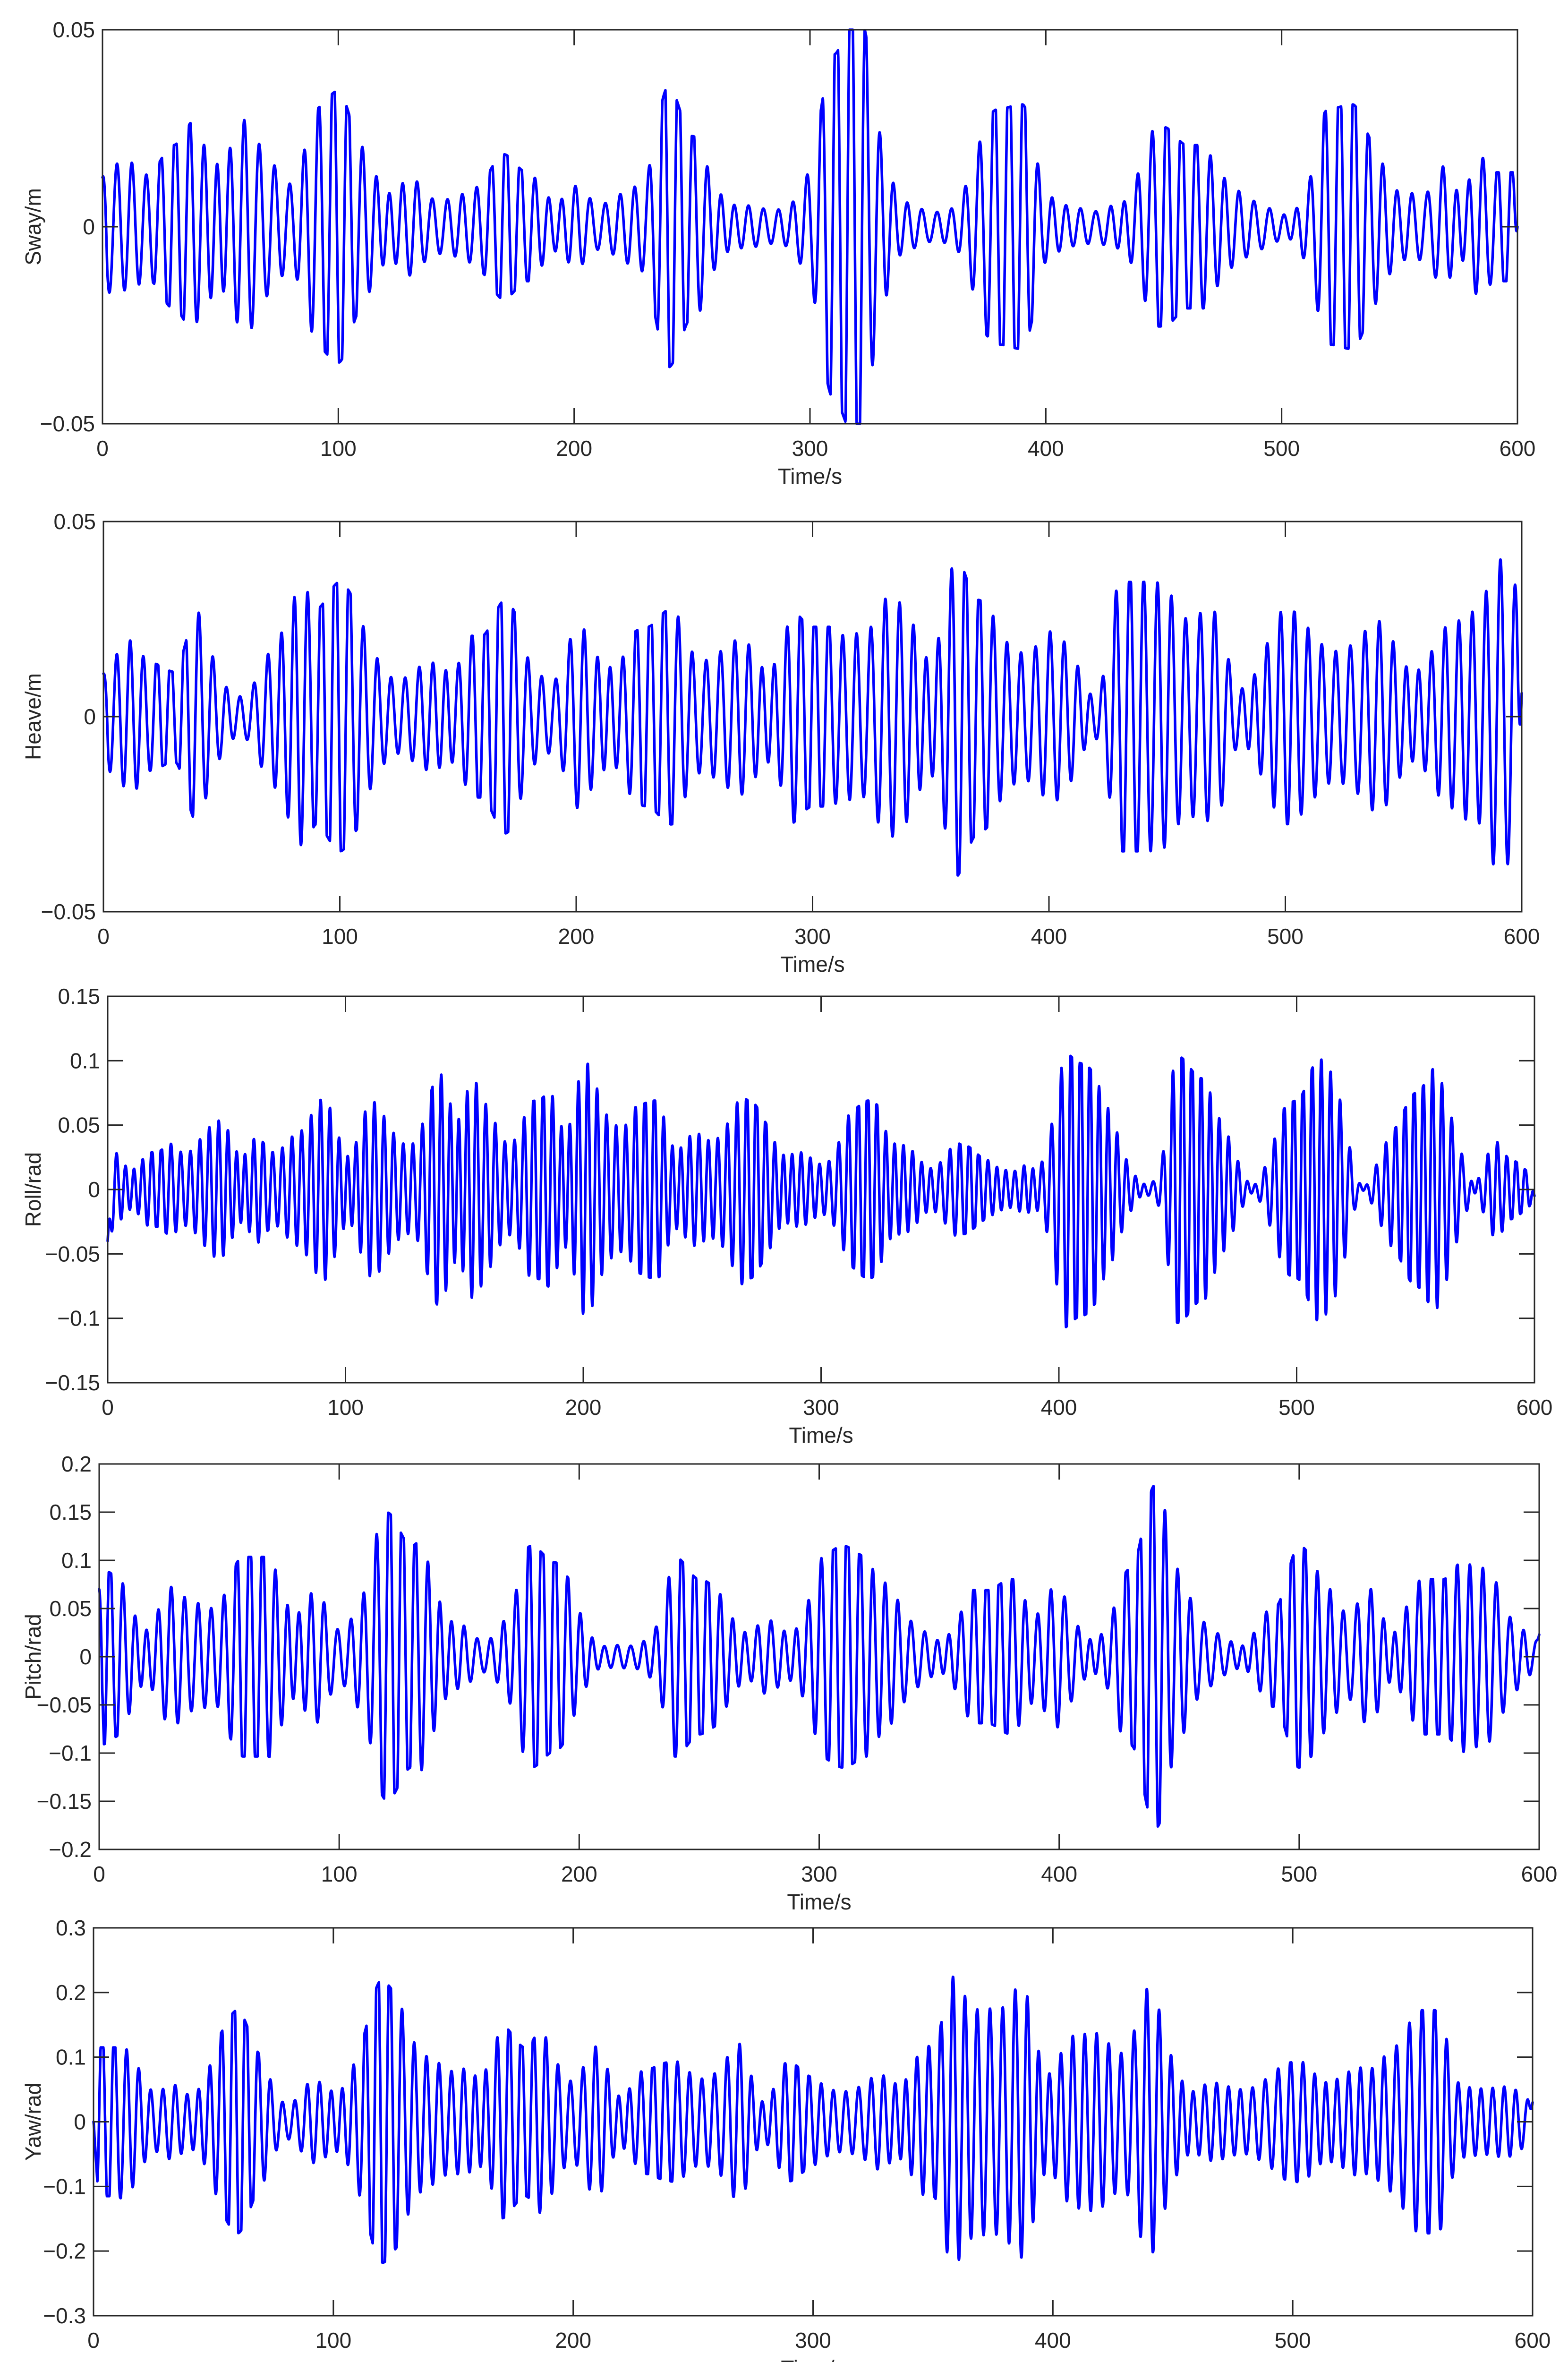 The width and height of the screenshot is (1568, 2362). Describe the element at coordinates (33, 1657) in the screenshot. I see `pitch-y-axis-label: Pitch/rad` at that location.